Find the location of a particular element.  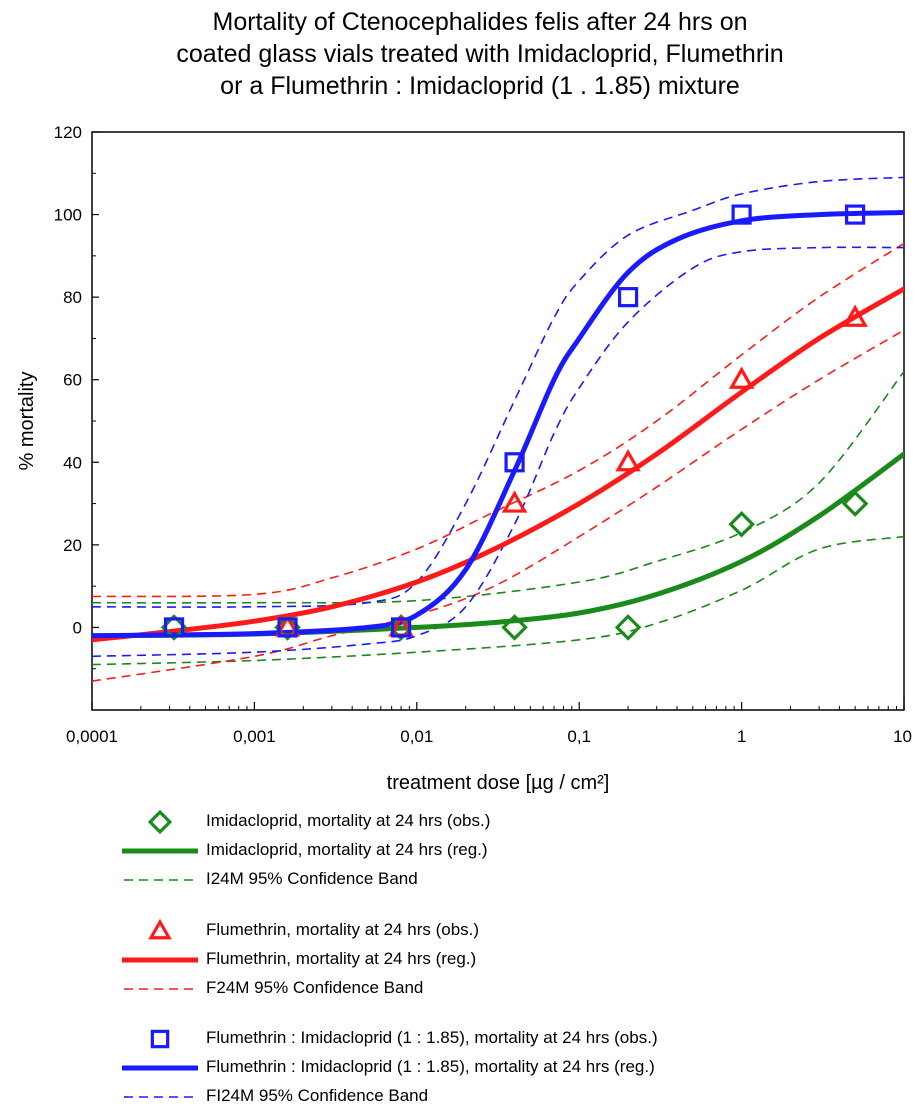

x-axis: 0,0001 0,001 0,01 0,1 1 10 is located at coordinates (489, 724).